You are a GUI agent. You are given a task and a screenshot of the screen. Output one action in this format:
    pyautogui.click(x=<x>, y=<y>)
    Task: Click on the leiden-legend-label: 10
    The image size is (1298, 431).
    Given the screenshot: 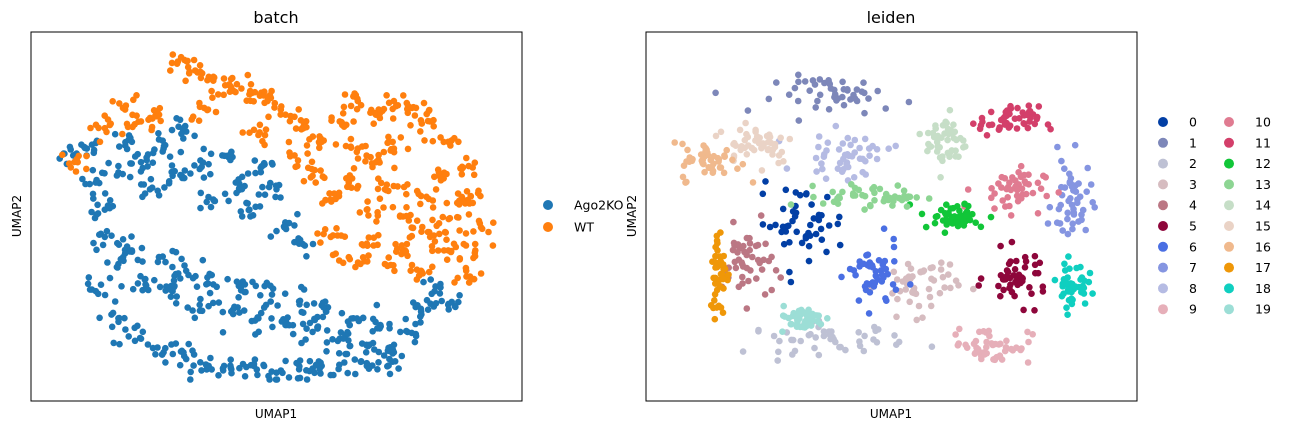 What is the action you would take?
    pyautogui.click(x=1263, y=122)
    